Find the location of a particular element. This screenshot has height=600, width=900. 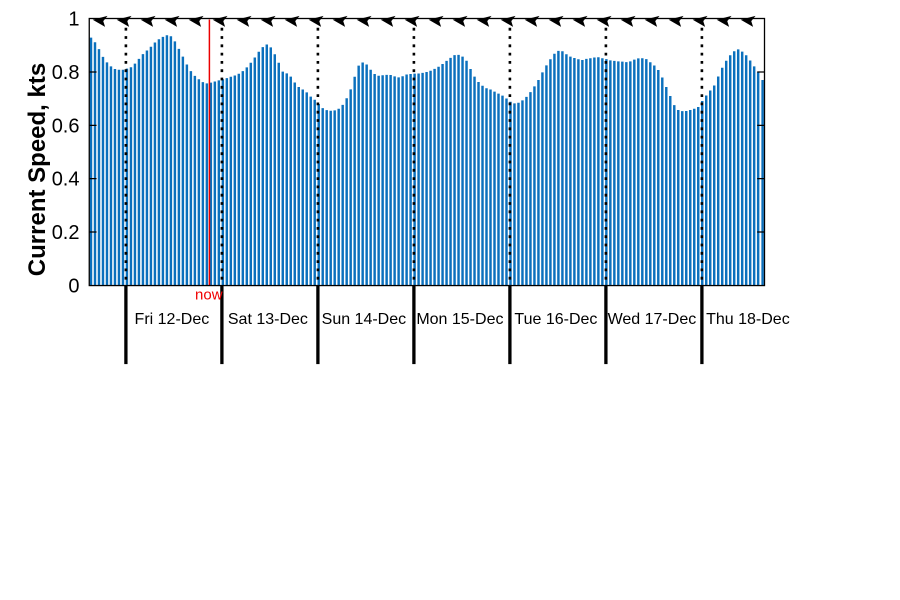

svg-text: Sat 13-Dec is located at coordinates (268, 319).